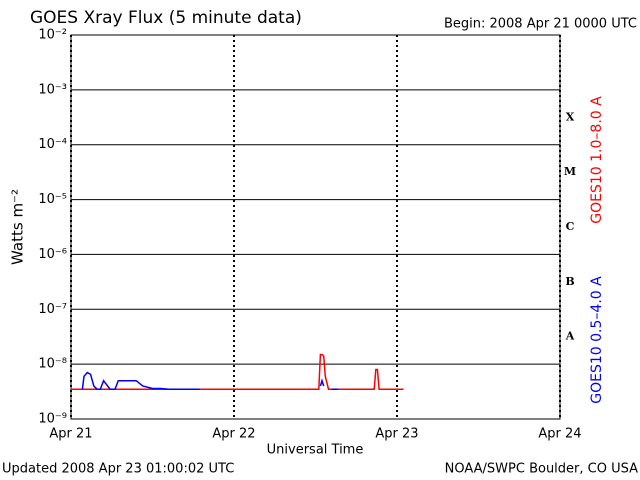 The height and width of the screenshot is (480, 640). Describe the element at coordinates (559, 434) in the screenshot. I see `x-tick-label: Apr 24` at that location.